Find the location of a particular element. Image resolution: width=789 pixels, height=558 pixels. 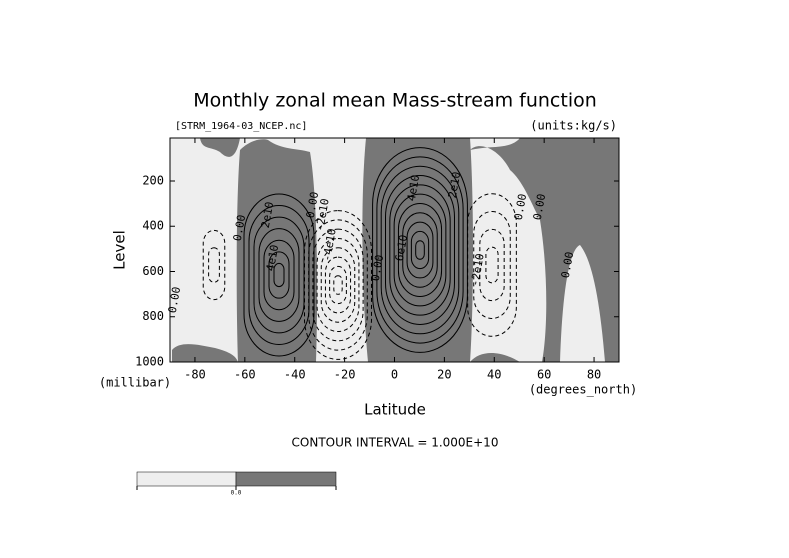

x-unit: (degrees_north) is located at coordinates (583, 390).